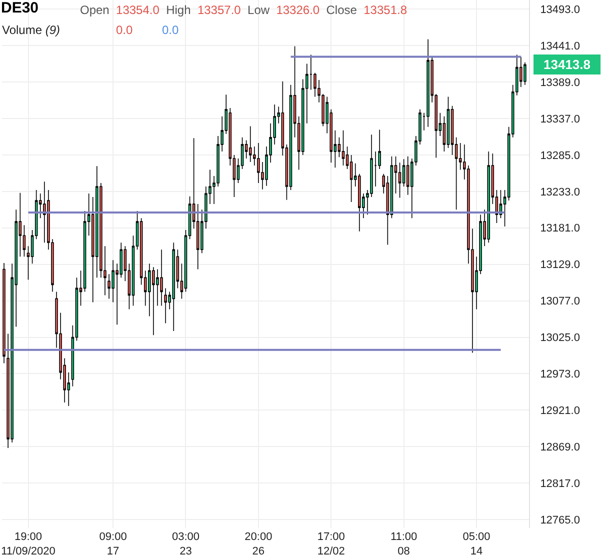 Image resolution: width=601 pixels, height=558 pixels. What do you see at coordinates (560, 228) in the screenshot?
I see `y-tick-label: 13181.0` at bounding box center [560, 228].